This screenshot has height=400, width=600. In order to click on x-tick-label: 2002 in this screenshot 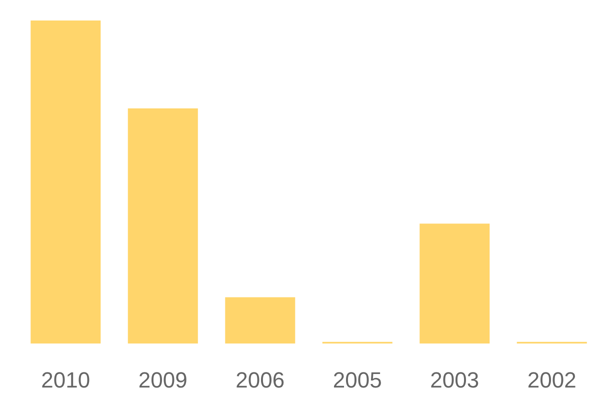, I will do `click(551, 380)`.